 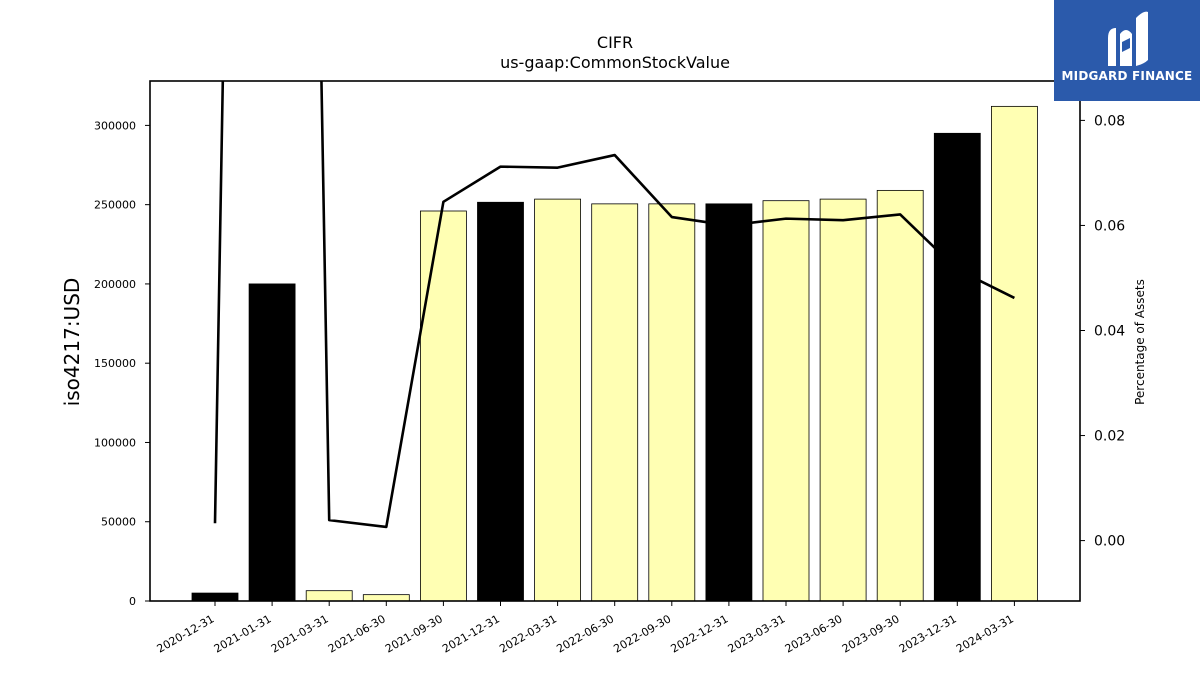 I want to click on x-tick-label: 2020-12-31, so click(x=186, y=633).